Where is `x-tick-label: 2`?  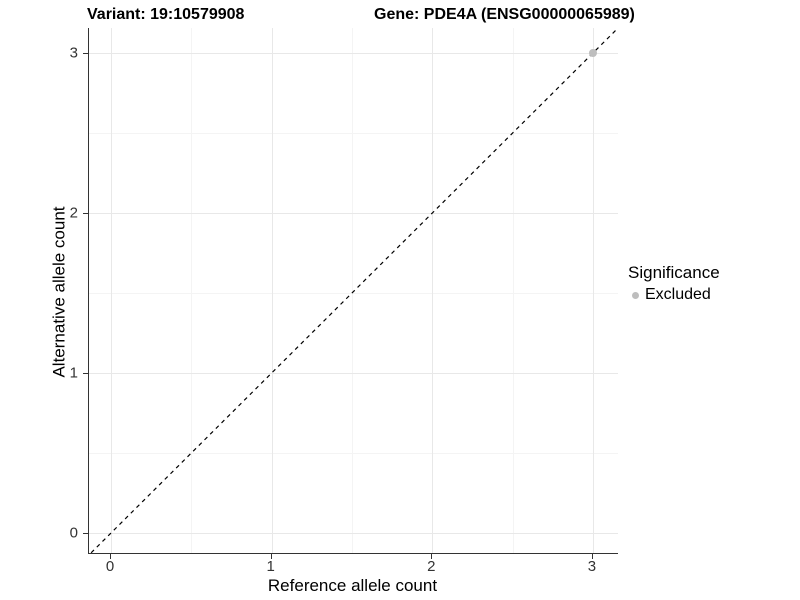 x-tick-label: 2 is located at coordinates (431, 566).